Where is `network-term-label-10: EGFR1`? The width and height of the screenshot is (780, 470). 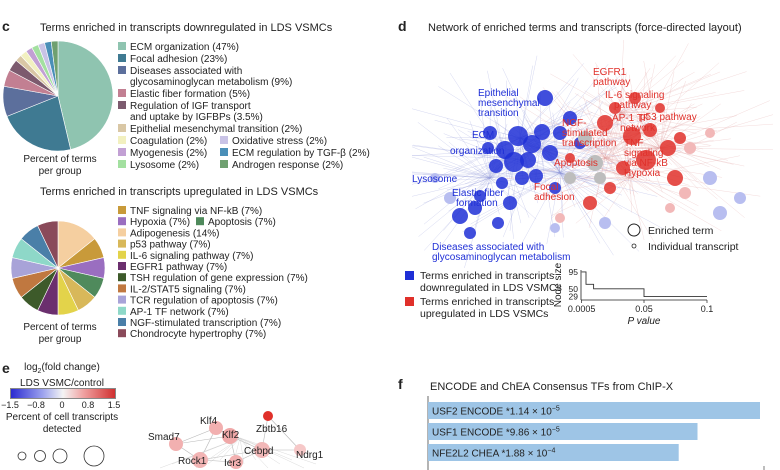 network-term-label-10: EGFR1 is located at coordinates (610, 72).